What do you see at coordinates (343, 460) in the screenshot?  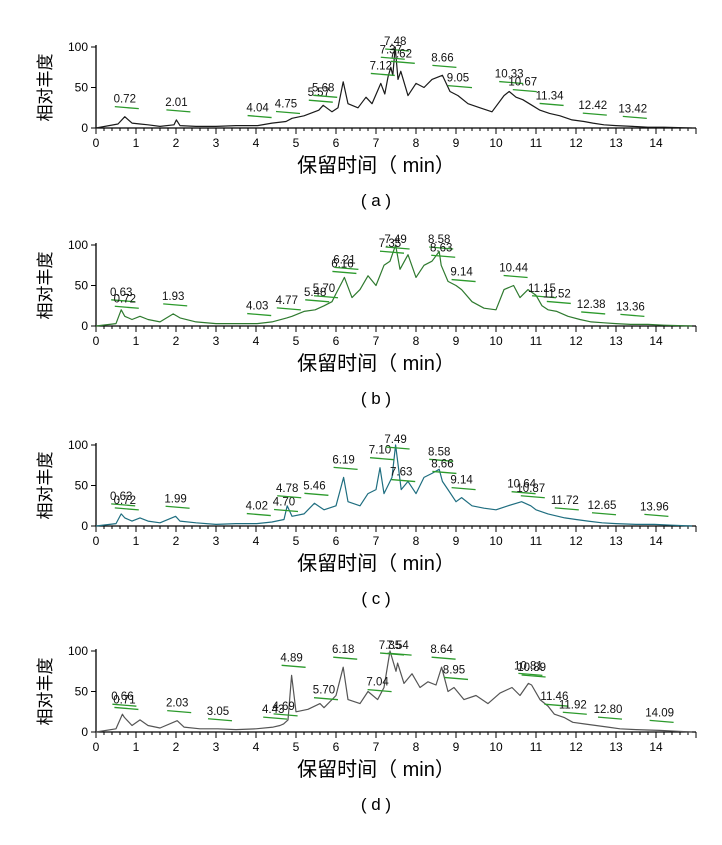 I see `peak-label: 6.19` at bounding box center [343, 460].